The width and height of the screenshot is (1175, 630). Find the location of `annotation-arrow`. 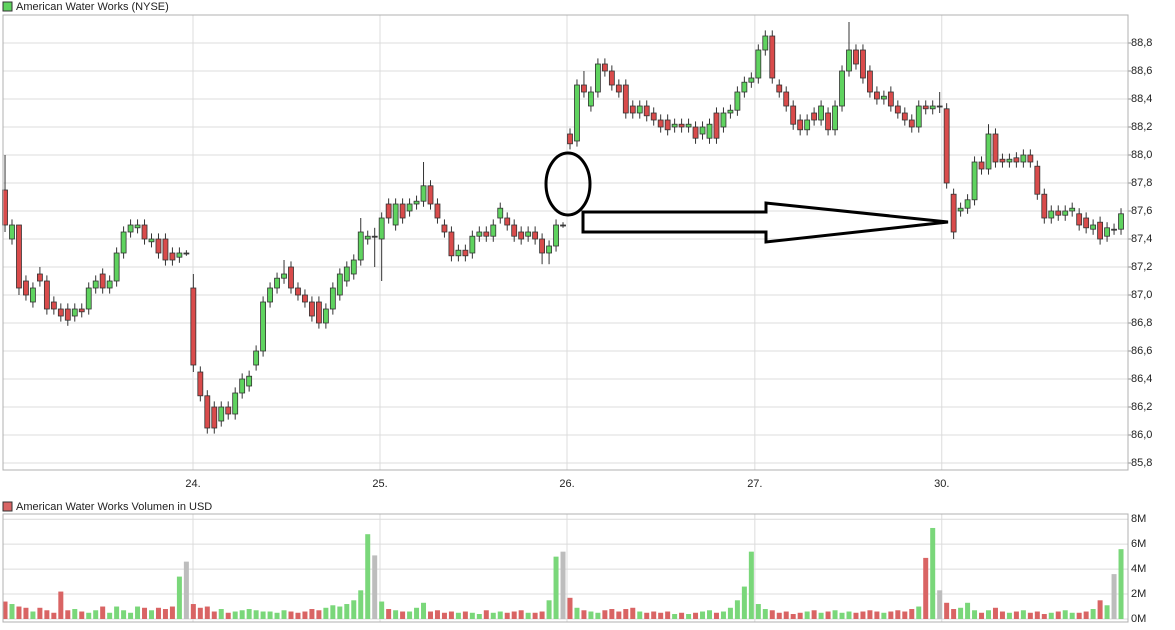

annotation-arrow is located at coordinates (765, 222).